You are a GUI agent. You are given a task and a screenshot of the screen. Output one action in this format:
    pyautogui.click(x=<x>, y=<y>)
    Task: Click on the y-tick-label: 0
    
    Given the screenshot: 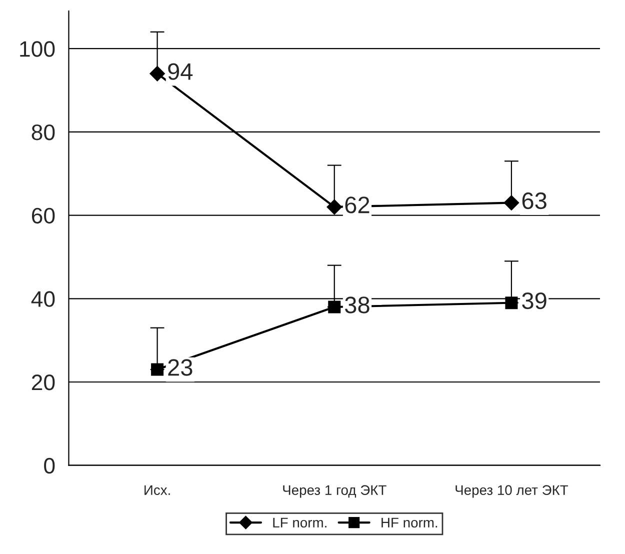 What is the action you would take?
    pyautogui.click(x=49, y=466)
    